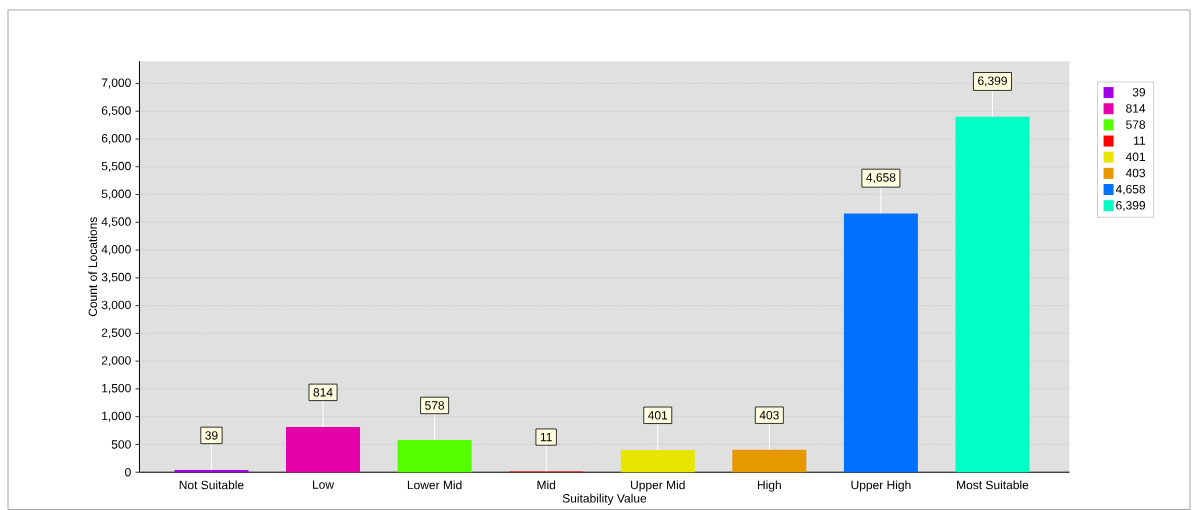 The width and height of the screenshot is (1198, 510). Describe the element at coordinates (116, 277) in the screenshot. I see `y-tick-label: 3,500` at that location.